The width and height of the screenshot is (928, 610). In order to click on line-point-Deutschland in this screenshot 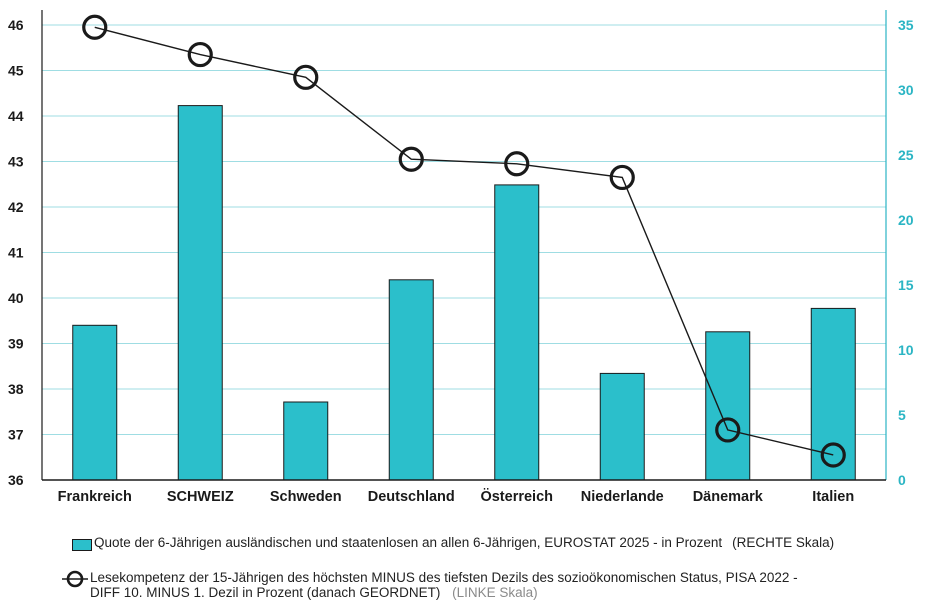, I will do `click(411, 159)`.